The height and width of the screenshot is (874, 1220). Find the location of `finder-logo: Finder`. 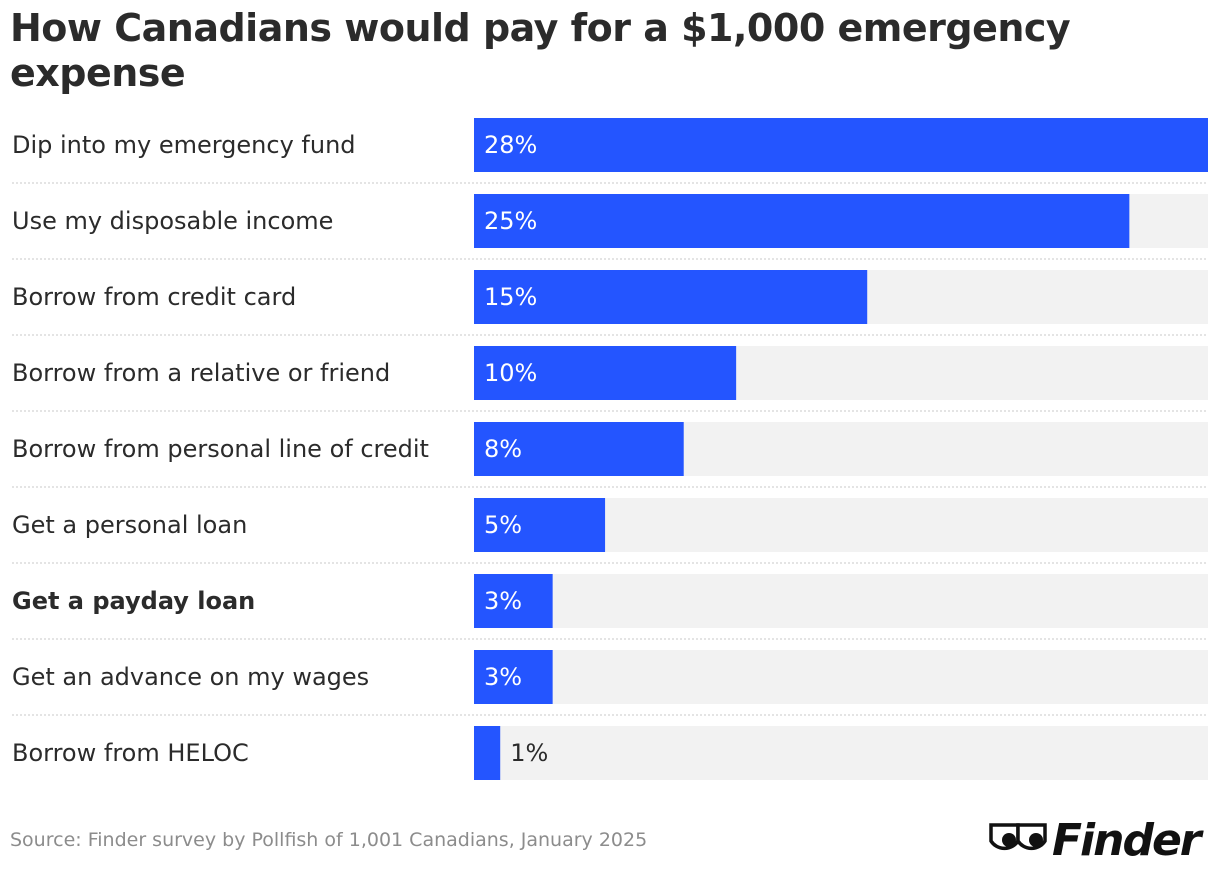

finder-logo: Finder is located at coordinates (1094, 840).